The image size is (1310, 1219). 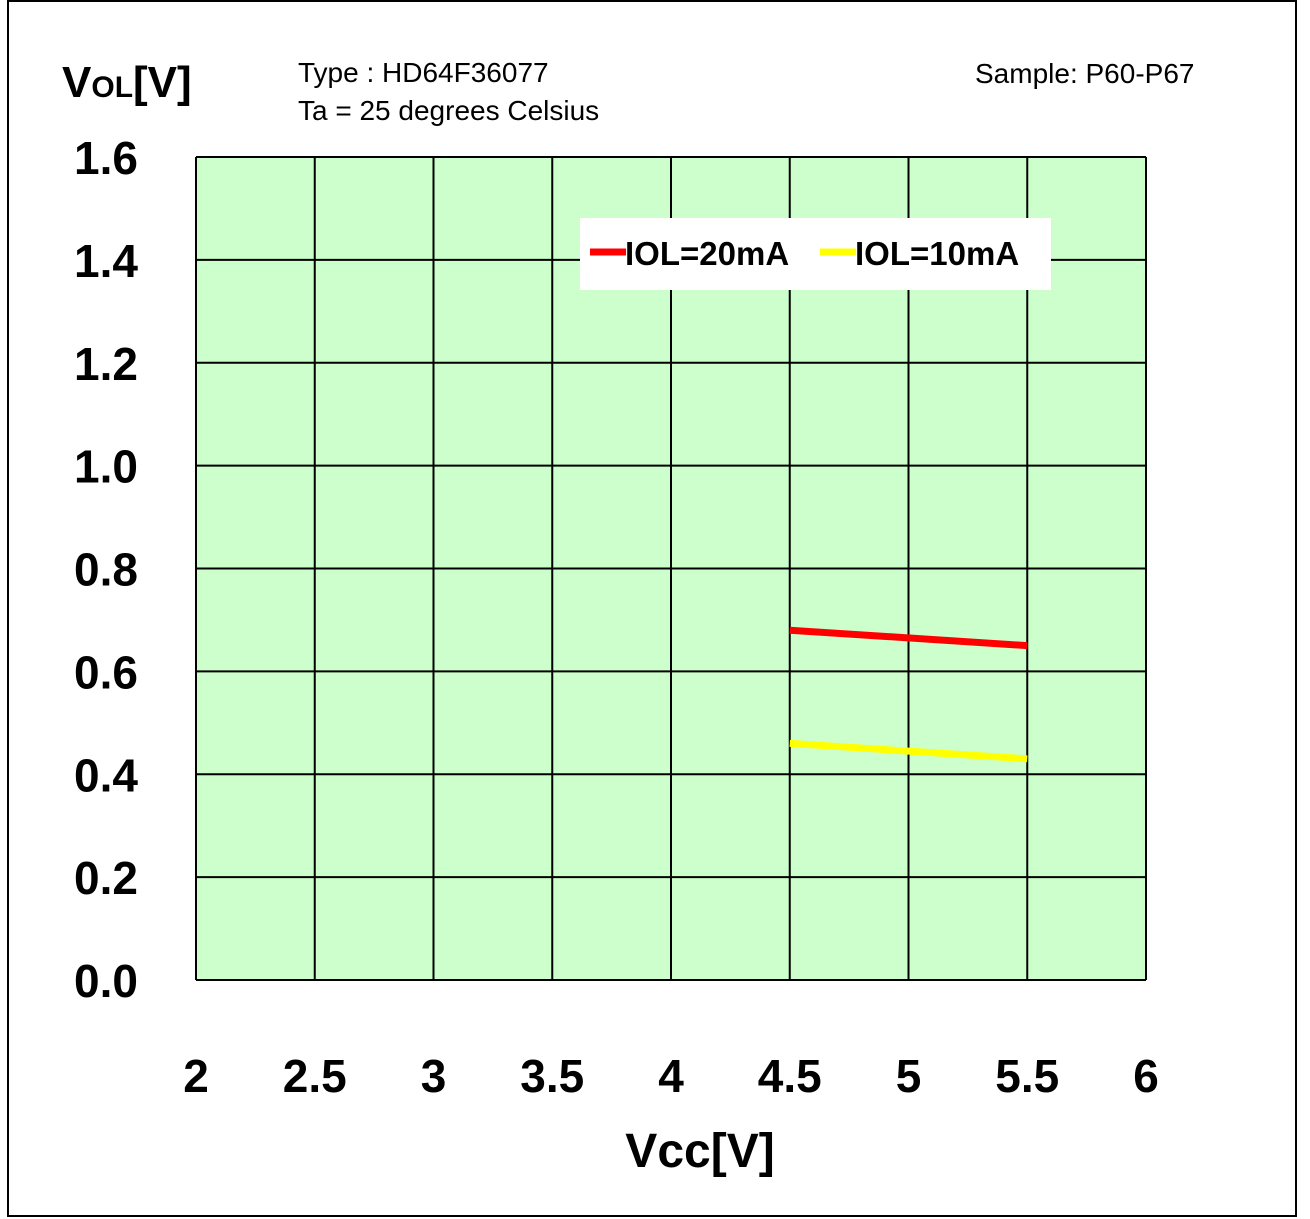 I want to click on x-axis-title: Vcc[V], so click(x=700, y=1151).